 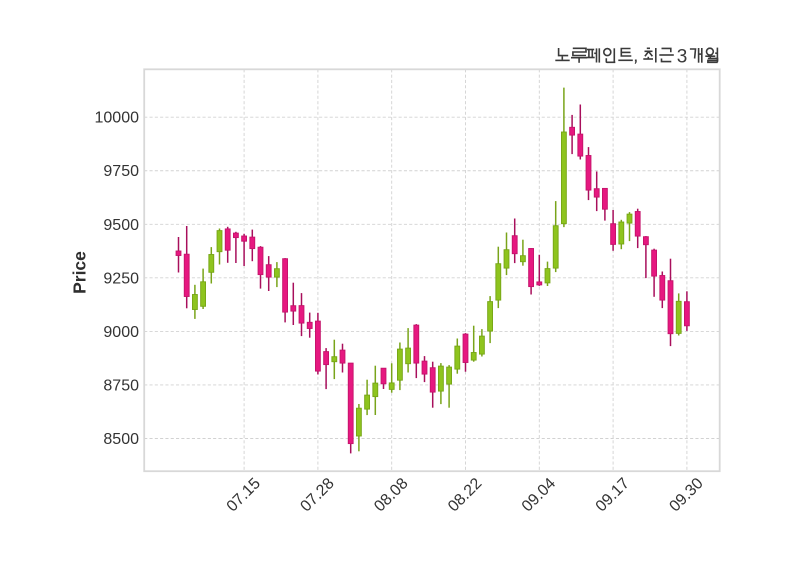 I want to click on svg-text: 10000, so click(x=117, y=118).